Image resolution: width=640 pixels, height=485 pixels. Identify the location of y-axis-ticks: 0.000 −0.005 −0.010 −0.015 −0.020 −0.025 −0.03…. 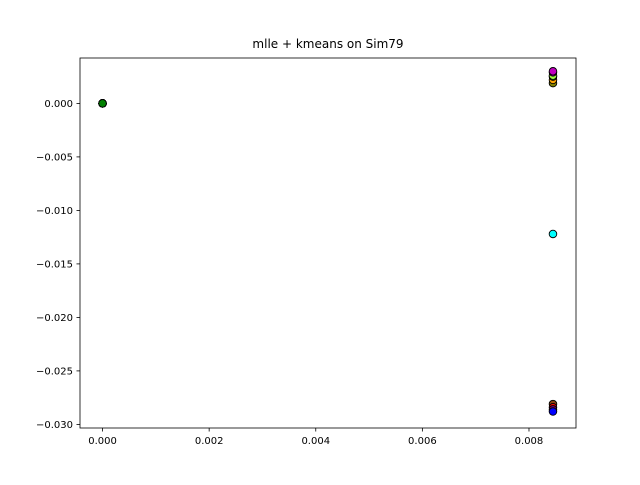
(58, 265).